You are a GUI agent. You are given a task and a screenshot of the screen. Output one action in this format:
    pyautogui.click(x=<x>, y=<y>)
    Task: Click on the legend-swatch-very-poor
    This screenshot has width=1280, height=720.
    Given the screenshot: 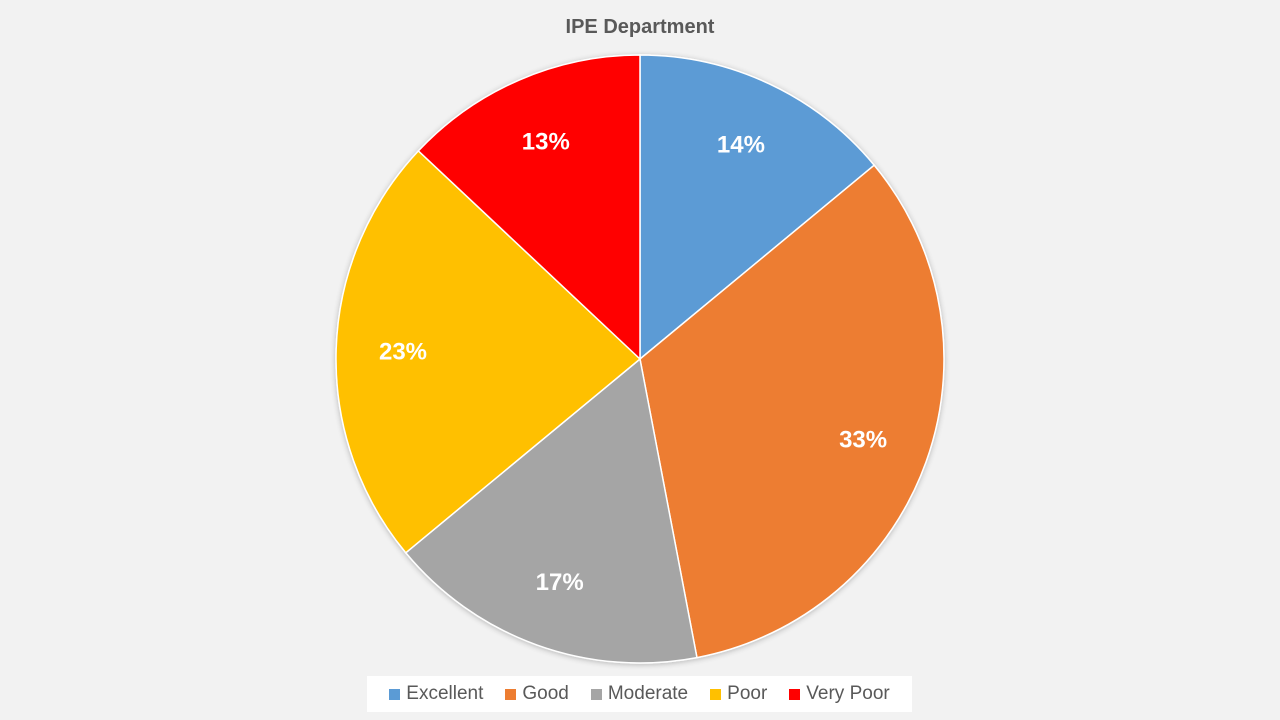 What is the action you would take?
    pyautogui.click(x=795, y=694)
    